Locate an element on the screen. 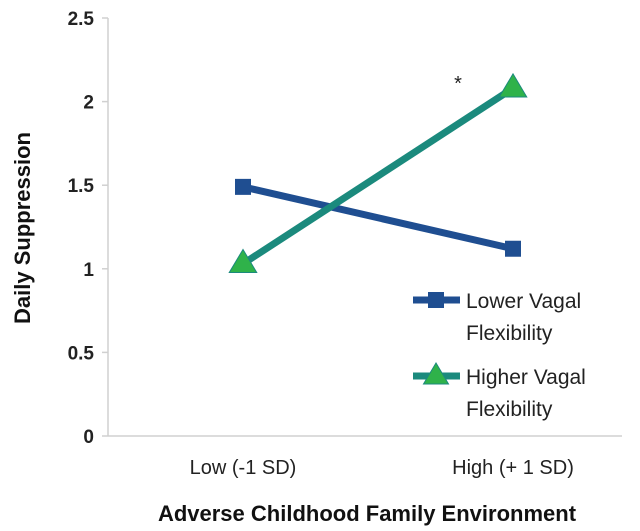 The height and width of the screenshot is (531, 640). y-tick-label: 1 is located at coordinates (88, 270).